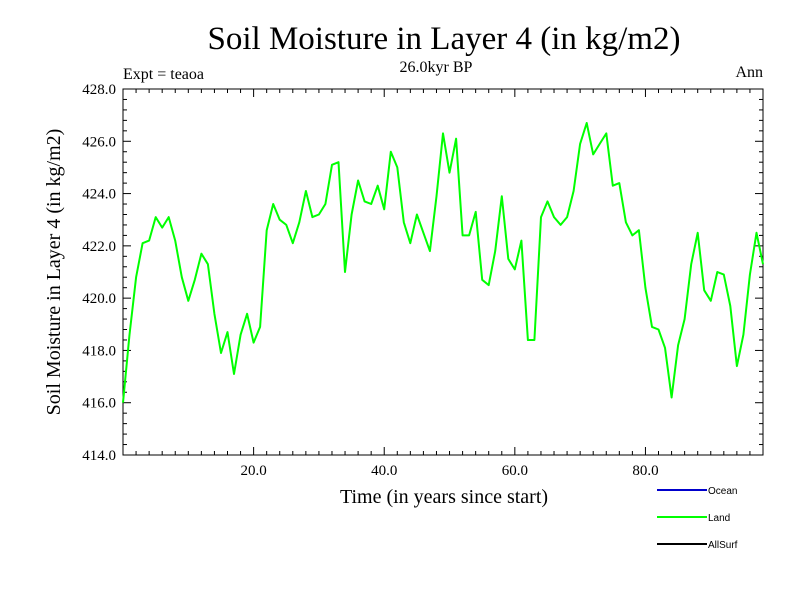 The width and height of the screenshot is (800, 600). What do you see at coordinates (723, 545) in the screenshot?
I see `legend-label-allsurf: AllSurf` at bounding box center [723, 545].